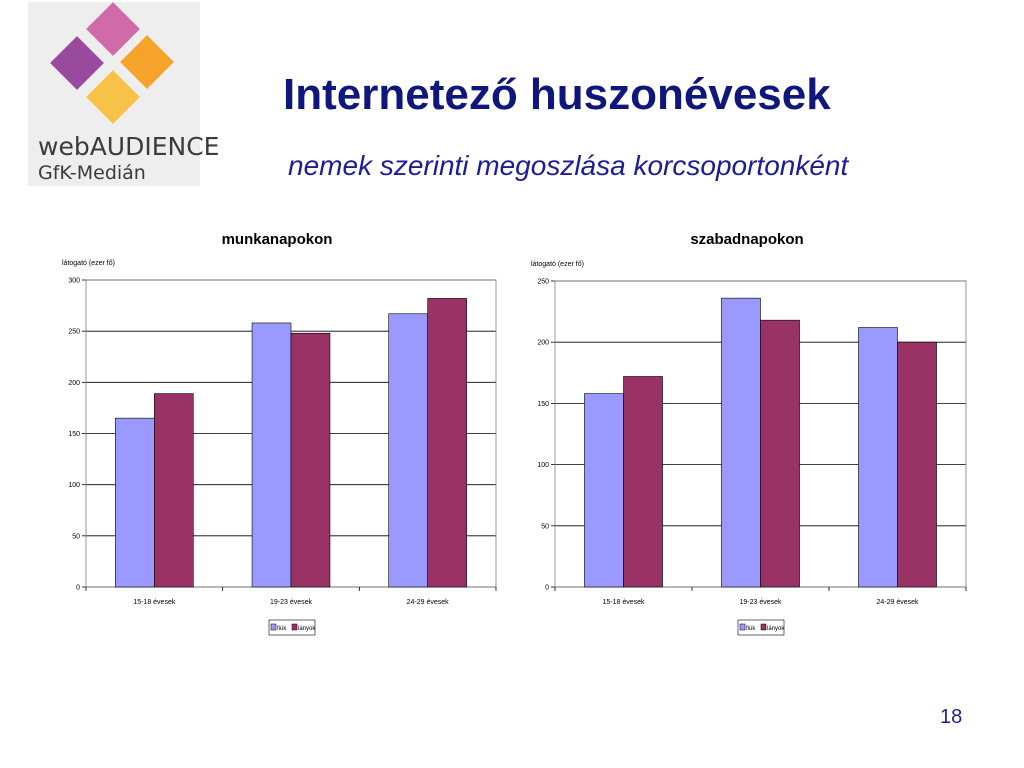 The height and width of the screenshot is (768, 1024). Describe the element at coordinates (557, 94) in the screenshot. I see `slide-title: Internetező huszonévesek` at that location.